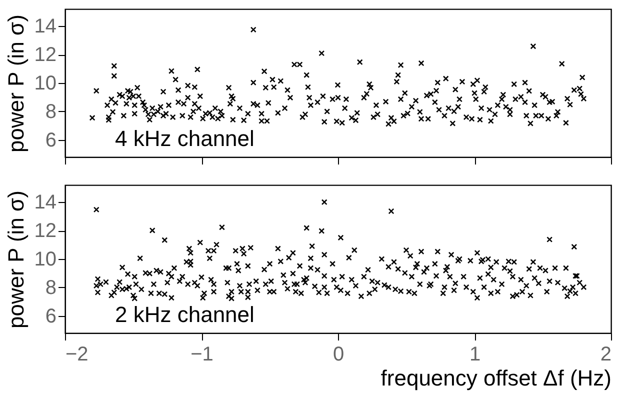 The width and height of the screenshot is (627, 412). What do you see at coordinates (338, 355) in the screenshot?
I see `x-tick-label: 0` at bounding box center [338, 355].